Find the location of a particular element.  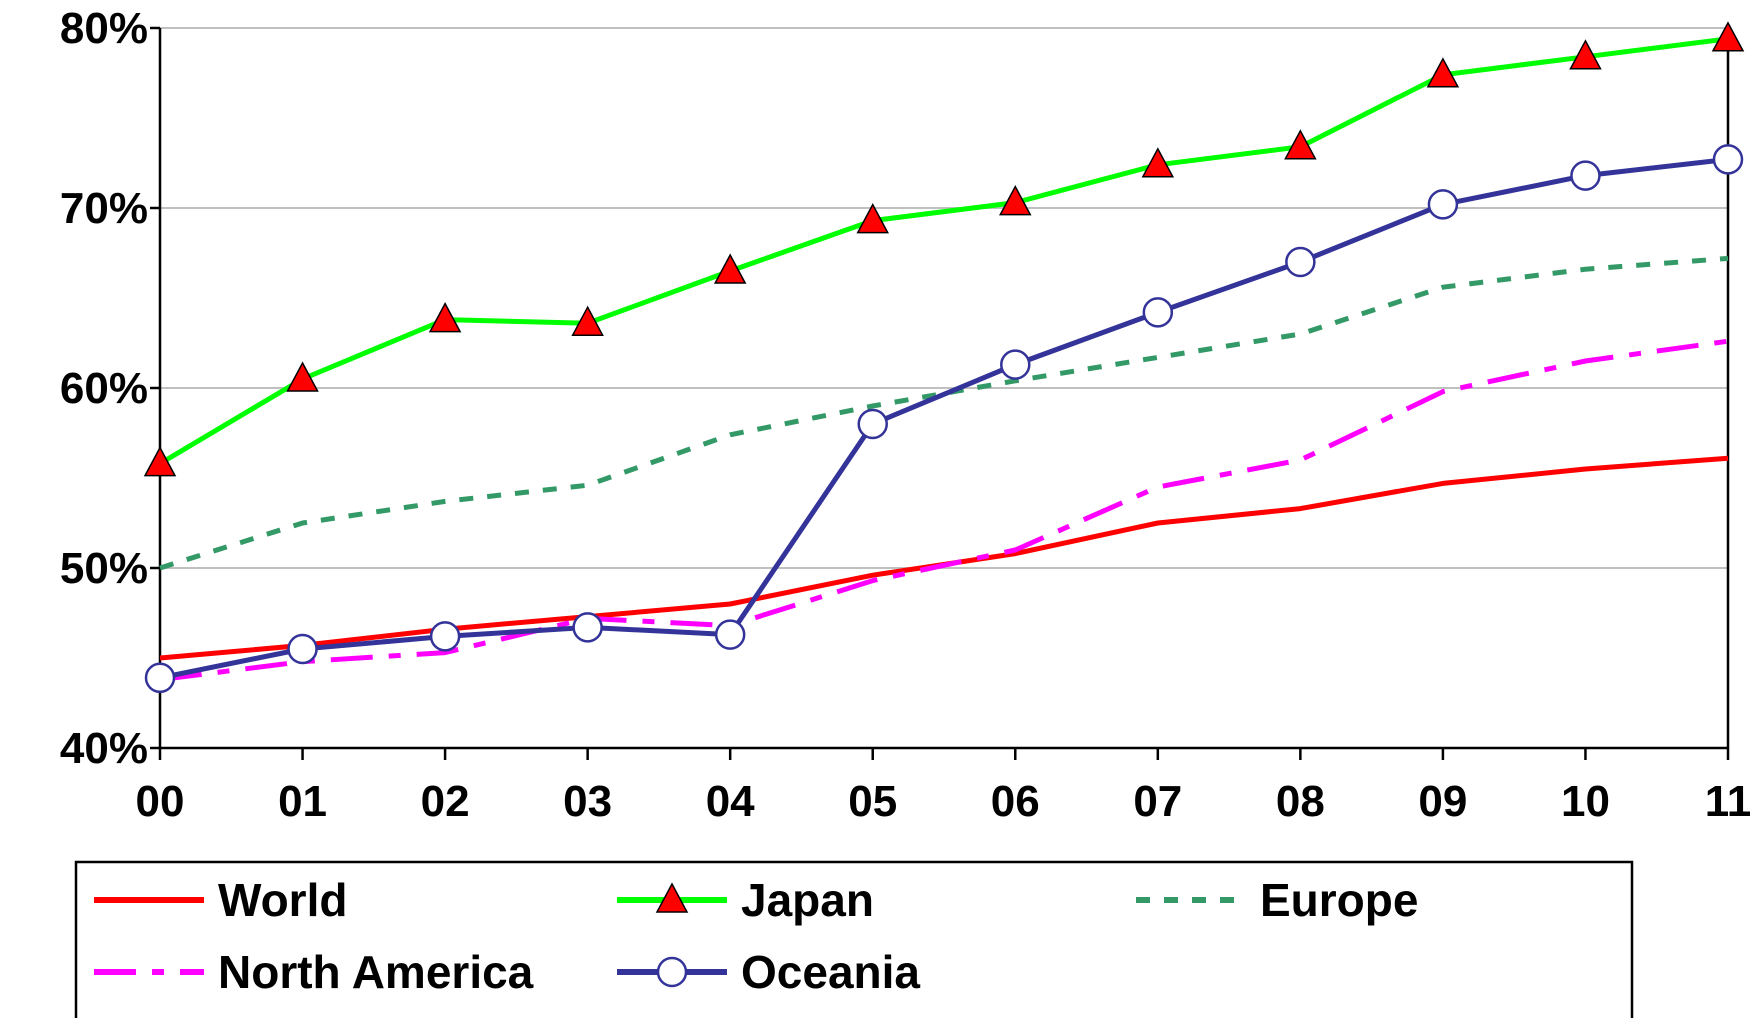

y-tick-label: 70% is located at coordinates (104, 208).